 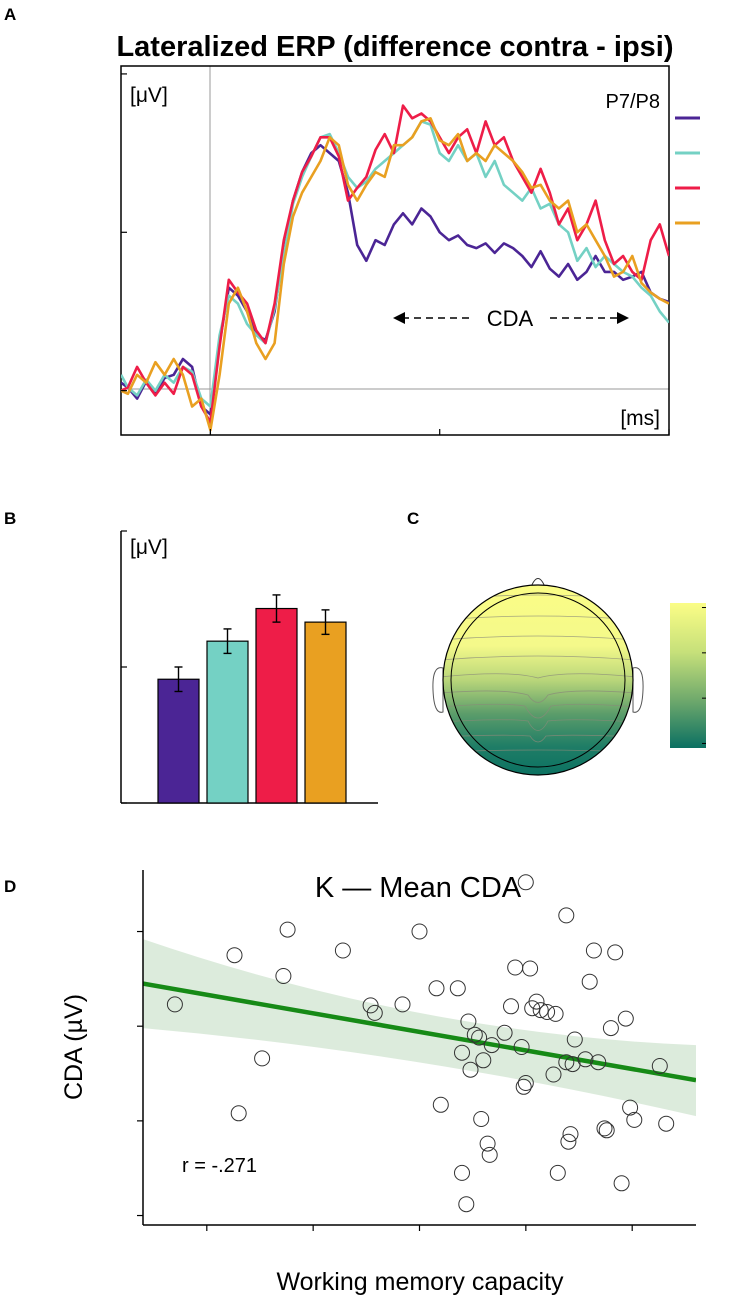 I want to click on panel-c: C, so click(x=556, y=642).